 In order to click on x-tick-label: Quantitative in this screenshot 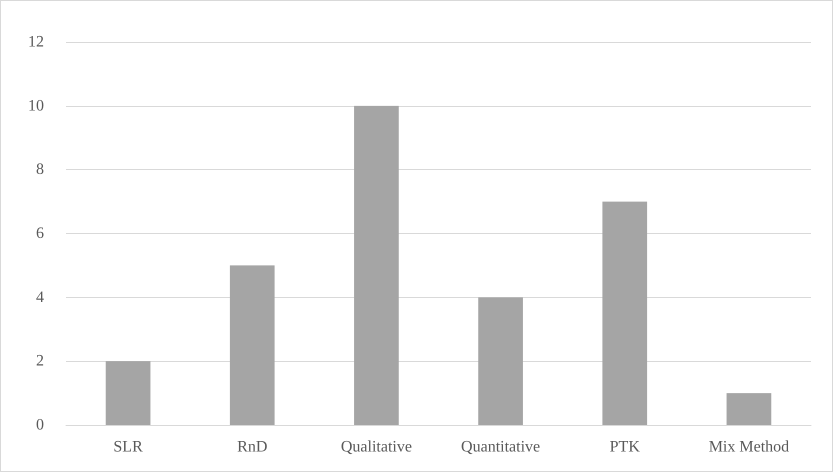, I will do `click(500, 447)`.